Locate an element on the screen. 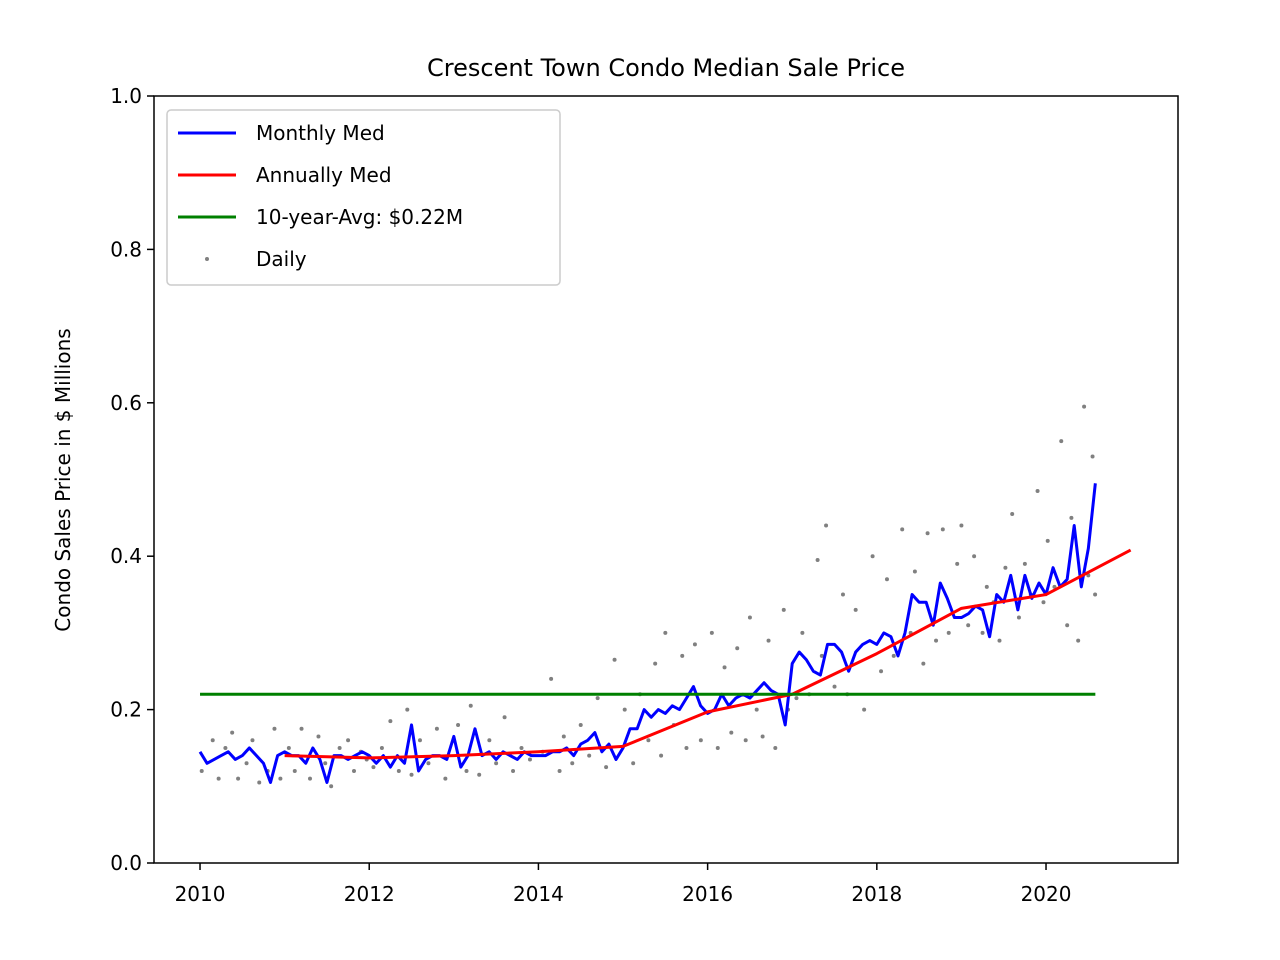  legend-label: Annually Med is located at coordinates (324, 175).